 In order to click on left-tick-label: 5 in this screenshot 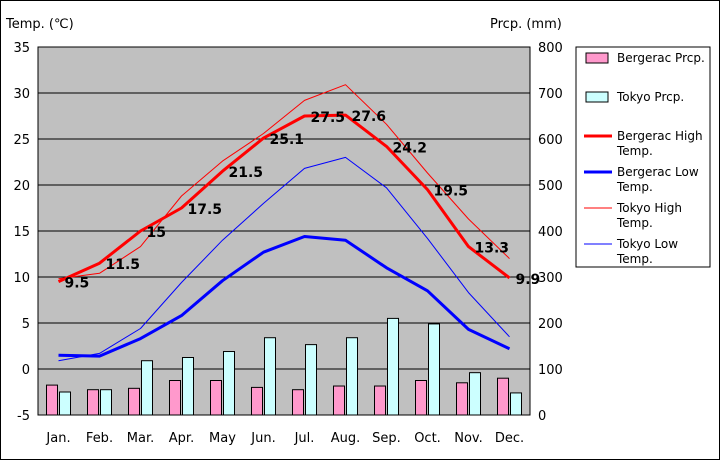, I will do `click(26, 324)`.